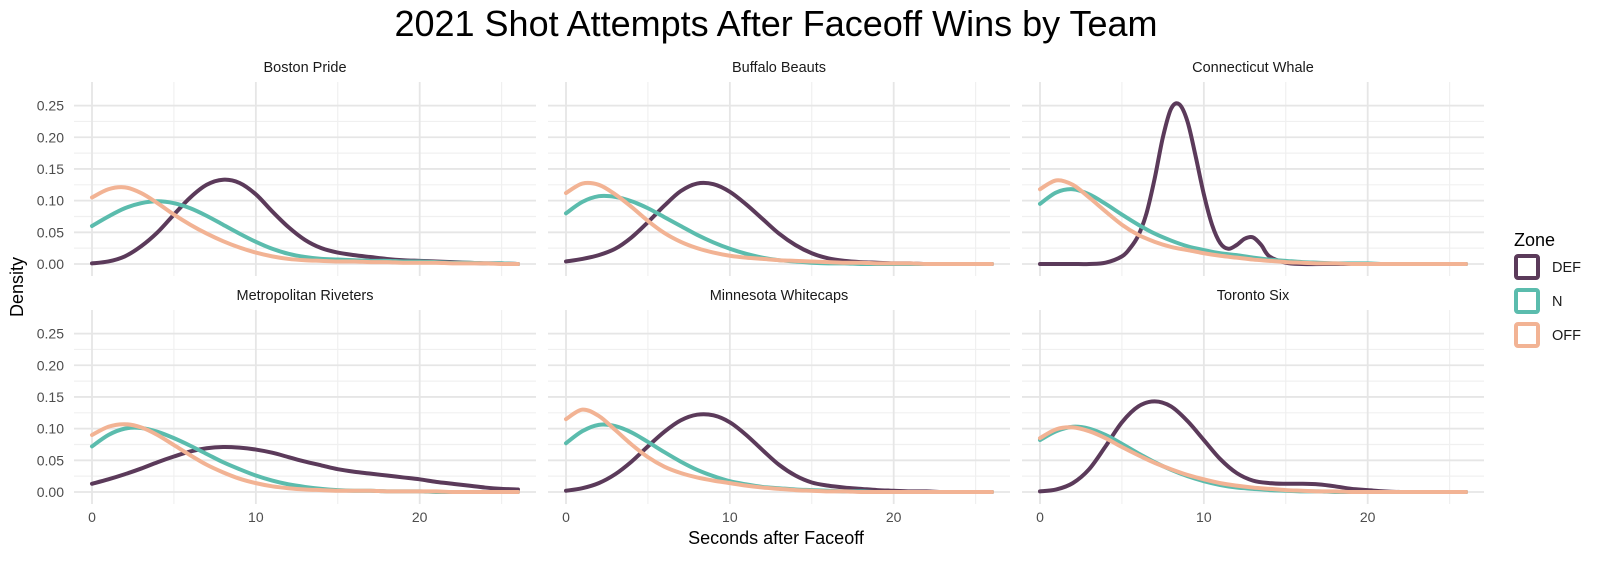 The height and width of the screenshot is (561, 1600). I want to click on legend-key-off, so click(1527, 335).